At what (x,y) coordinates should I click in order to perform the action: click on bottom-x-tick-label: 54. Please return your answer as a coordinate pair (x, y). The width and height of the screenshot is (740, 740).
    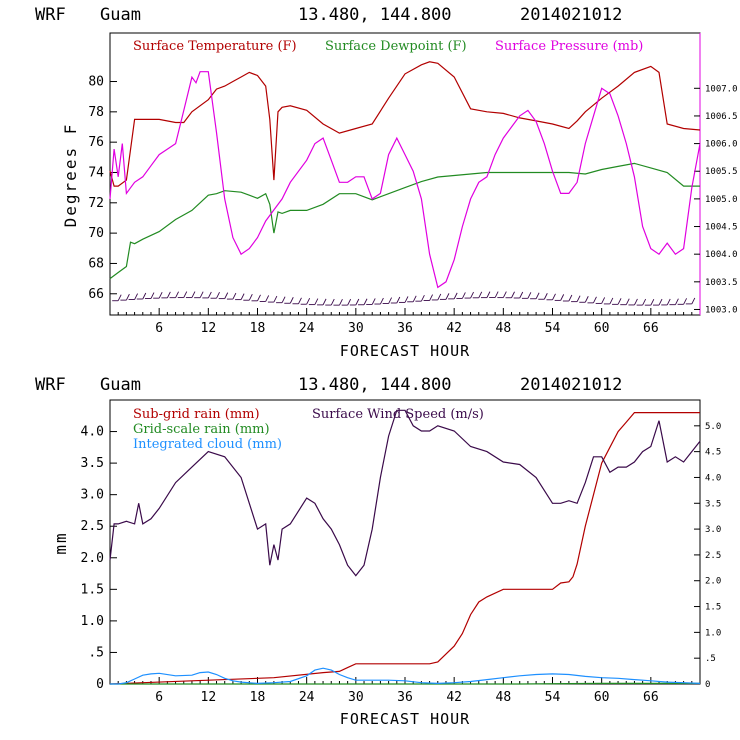
    Looking at the image, I should click on (553, 697).